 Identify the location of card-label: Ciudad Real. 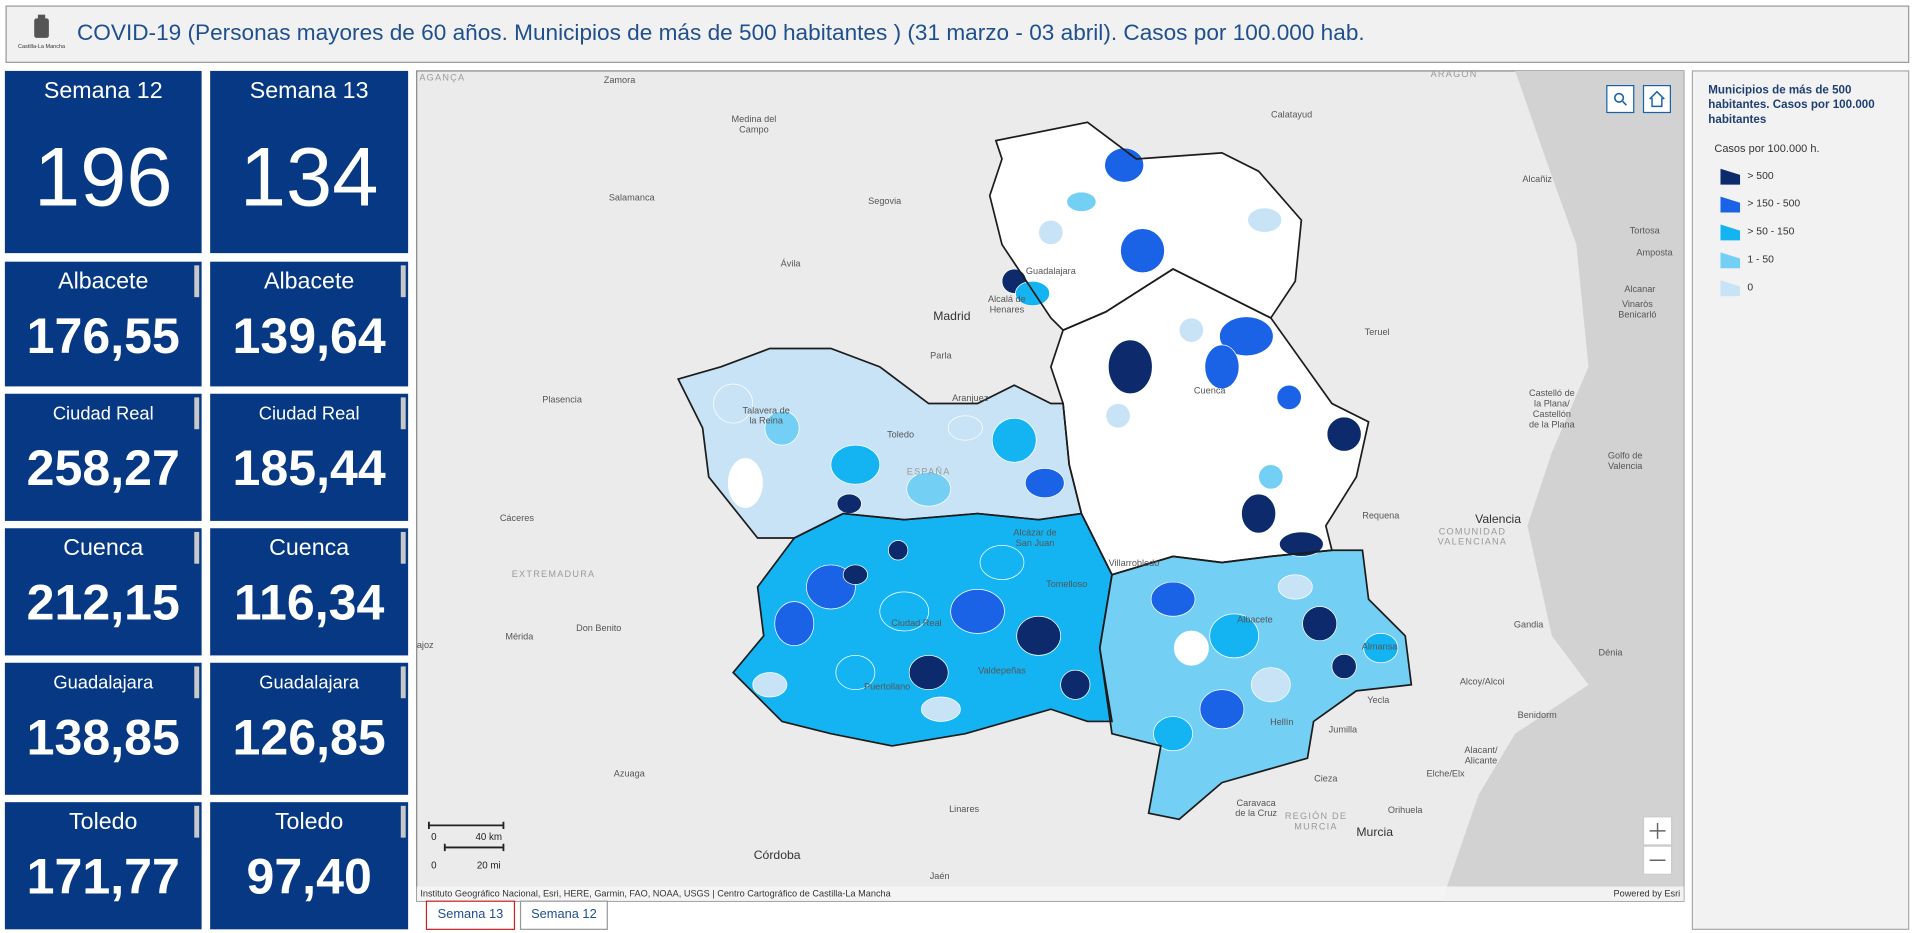
(309, 412).